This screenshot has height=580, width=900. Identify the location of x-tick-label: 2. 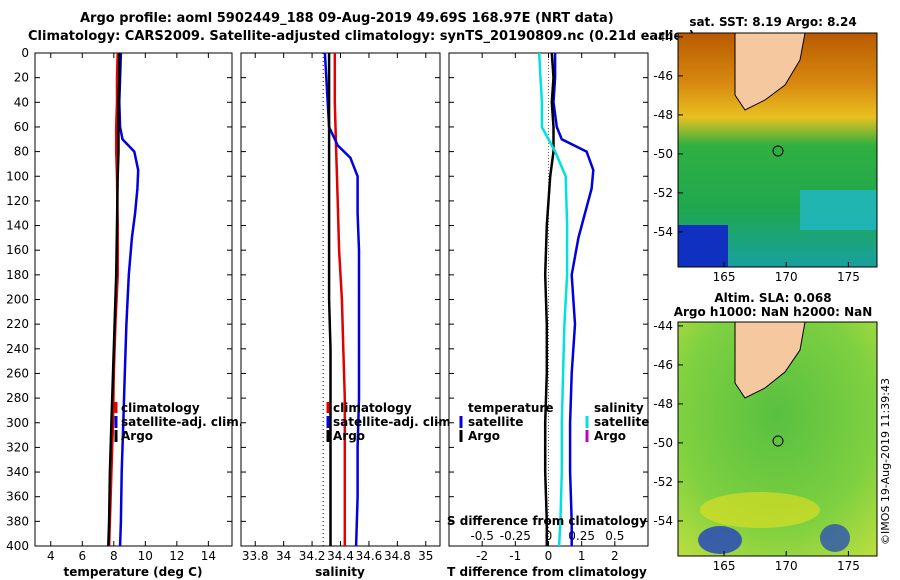
(615, 556).